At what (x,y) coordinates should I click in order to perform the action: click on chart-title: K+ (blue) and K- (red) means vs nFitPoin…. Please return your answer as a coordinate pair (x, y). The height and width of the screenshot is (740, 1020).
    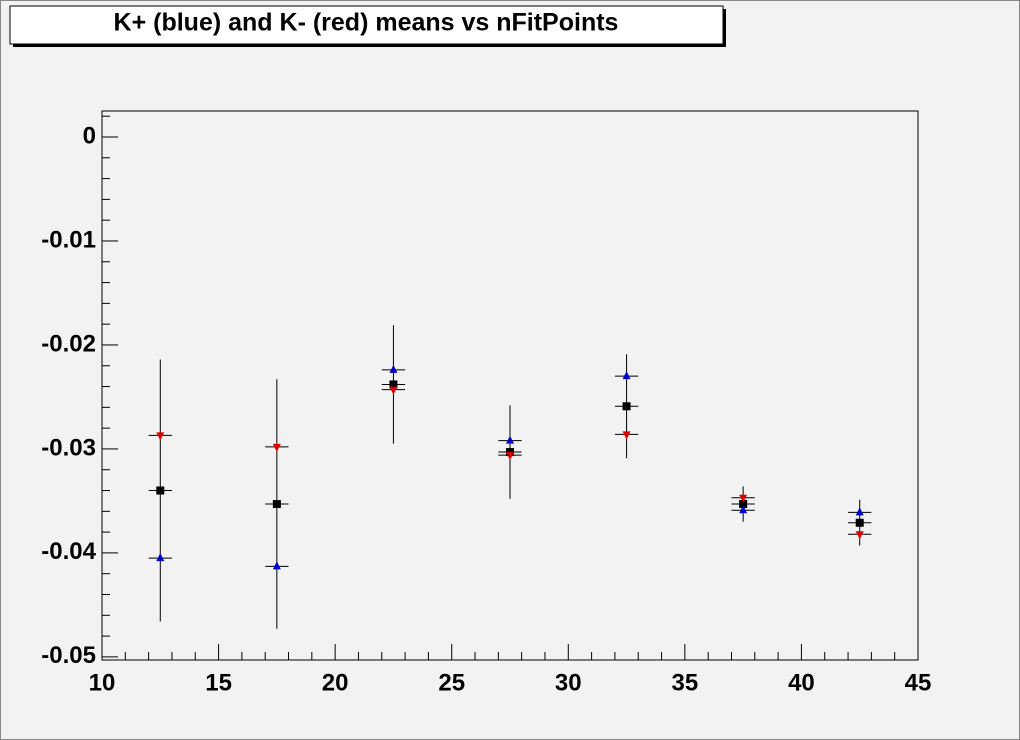
    Looking at the image, I should click on (366, 23).